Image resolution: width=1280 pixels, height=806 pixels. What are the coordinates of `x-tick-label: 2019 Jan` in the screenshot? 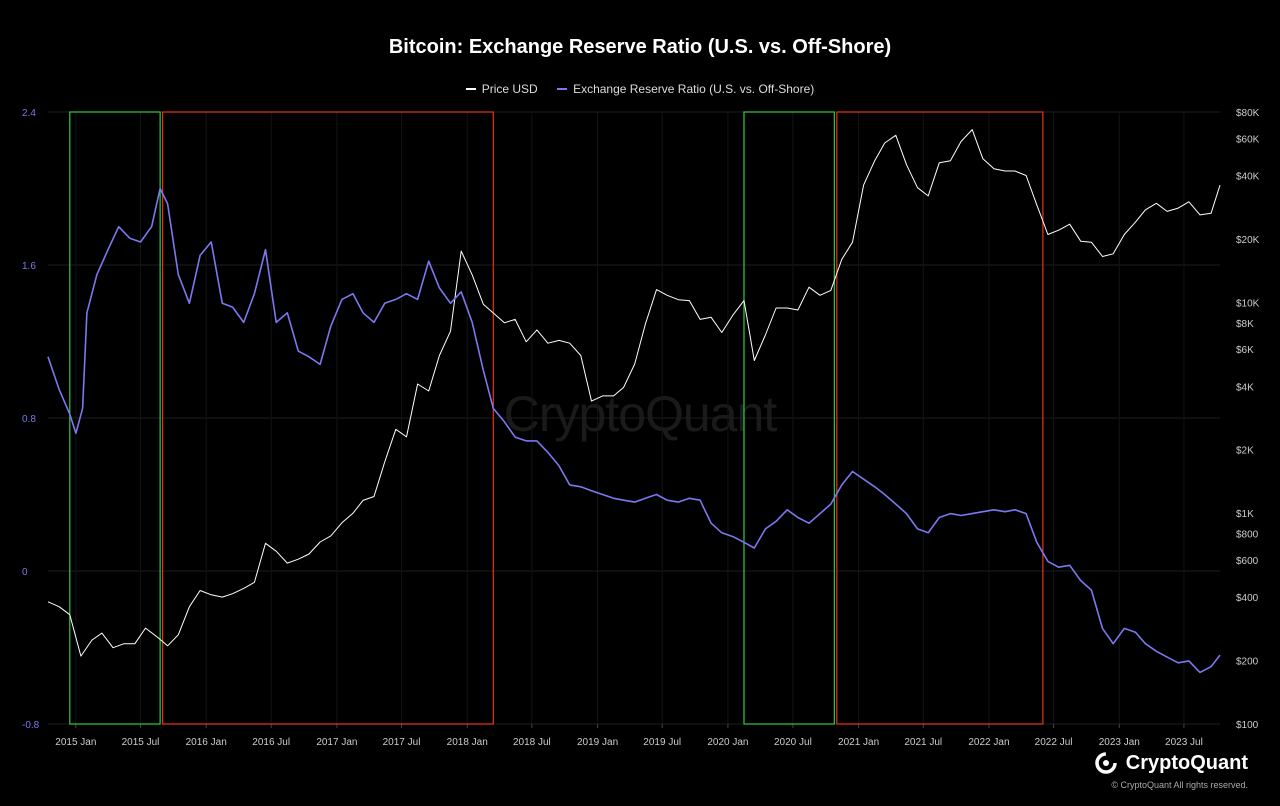 It's located at (597, 742).